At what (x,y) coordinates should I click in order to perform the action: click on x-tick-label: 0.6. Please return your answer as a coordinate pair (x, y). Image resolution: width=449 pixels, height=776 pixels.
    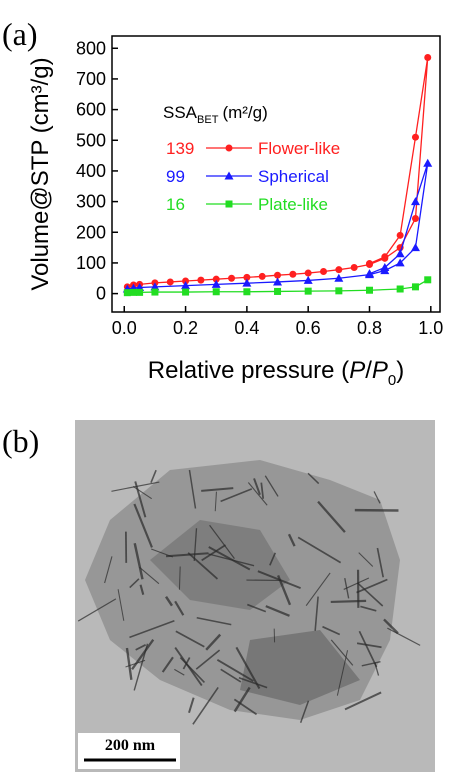
    Looking at the image, I should click on (308, 328).